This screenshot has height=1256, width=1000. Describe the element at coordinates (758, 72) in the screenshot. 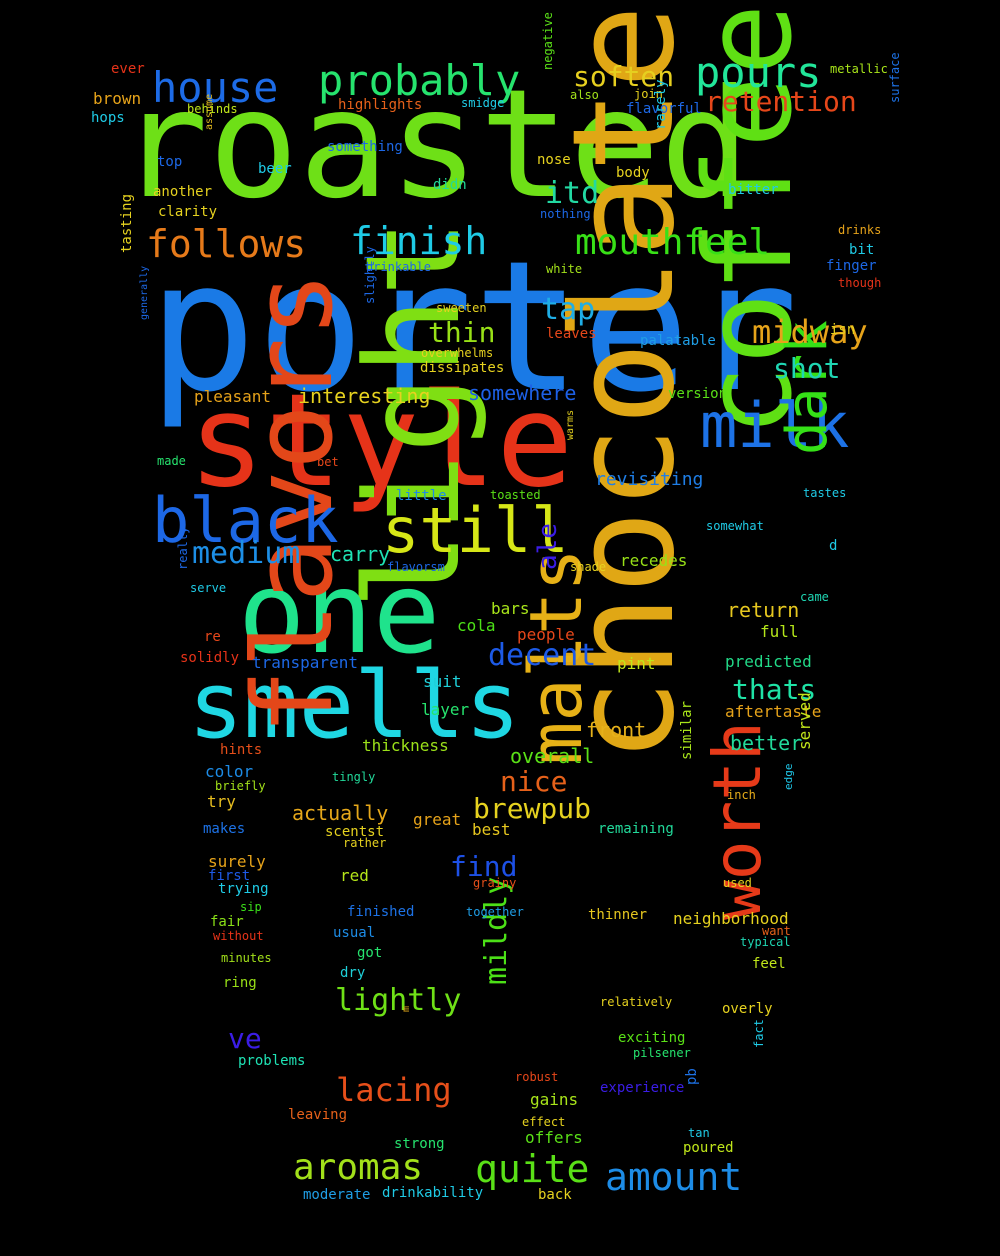

I see `word-pours: pours` at that location.